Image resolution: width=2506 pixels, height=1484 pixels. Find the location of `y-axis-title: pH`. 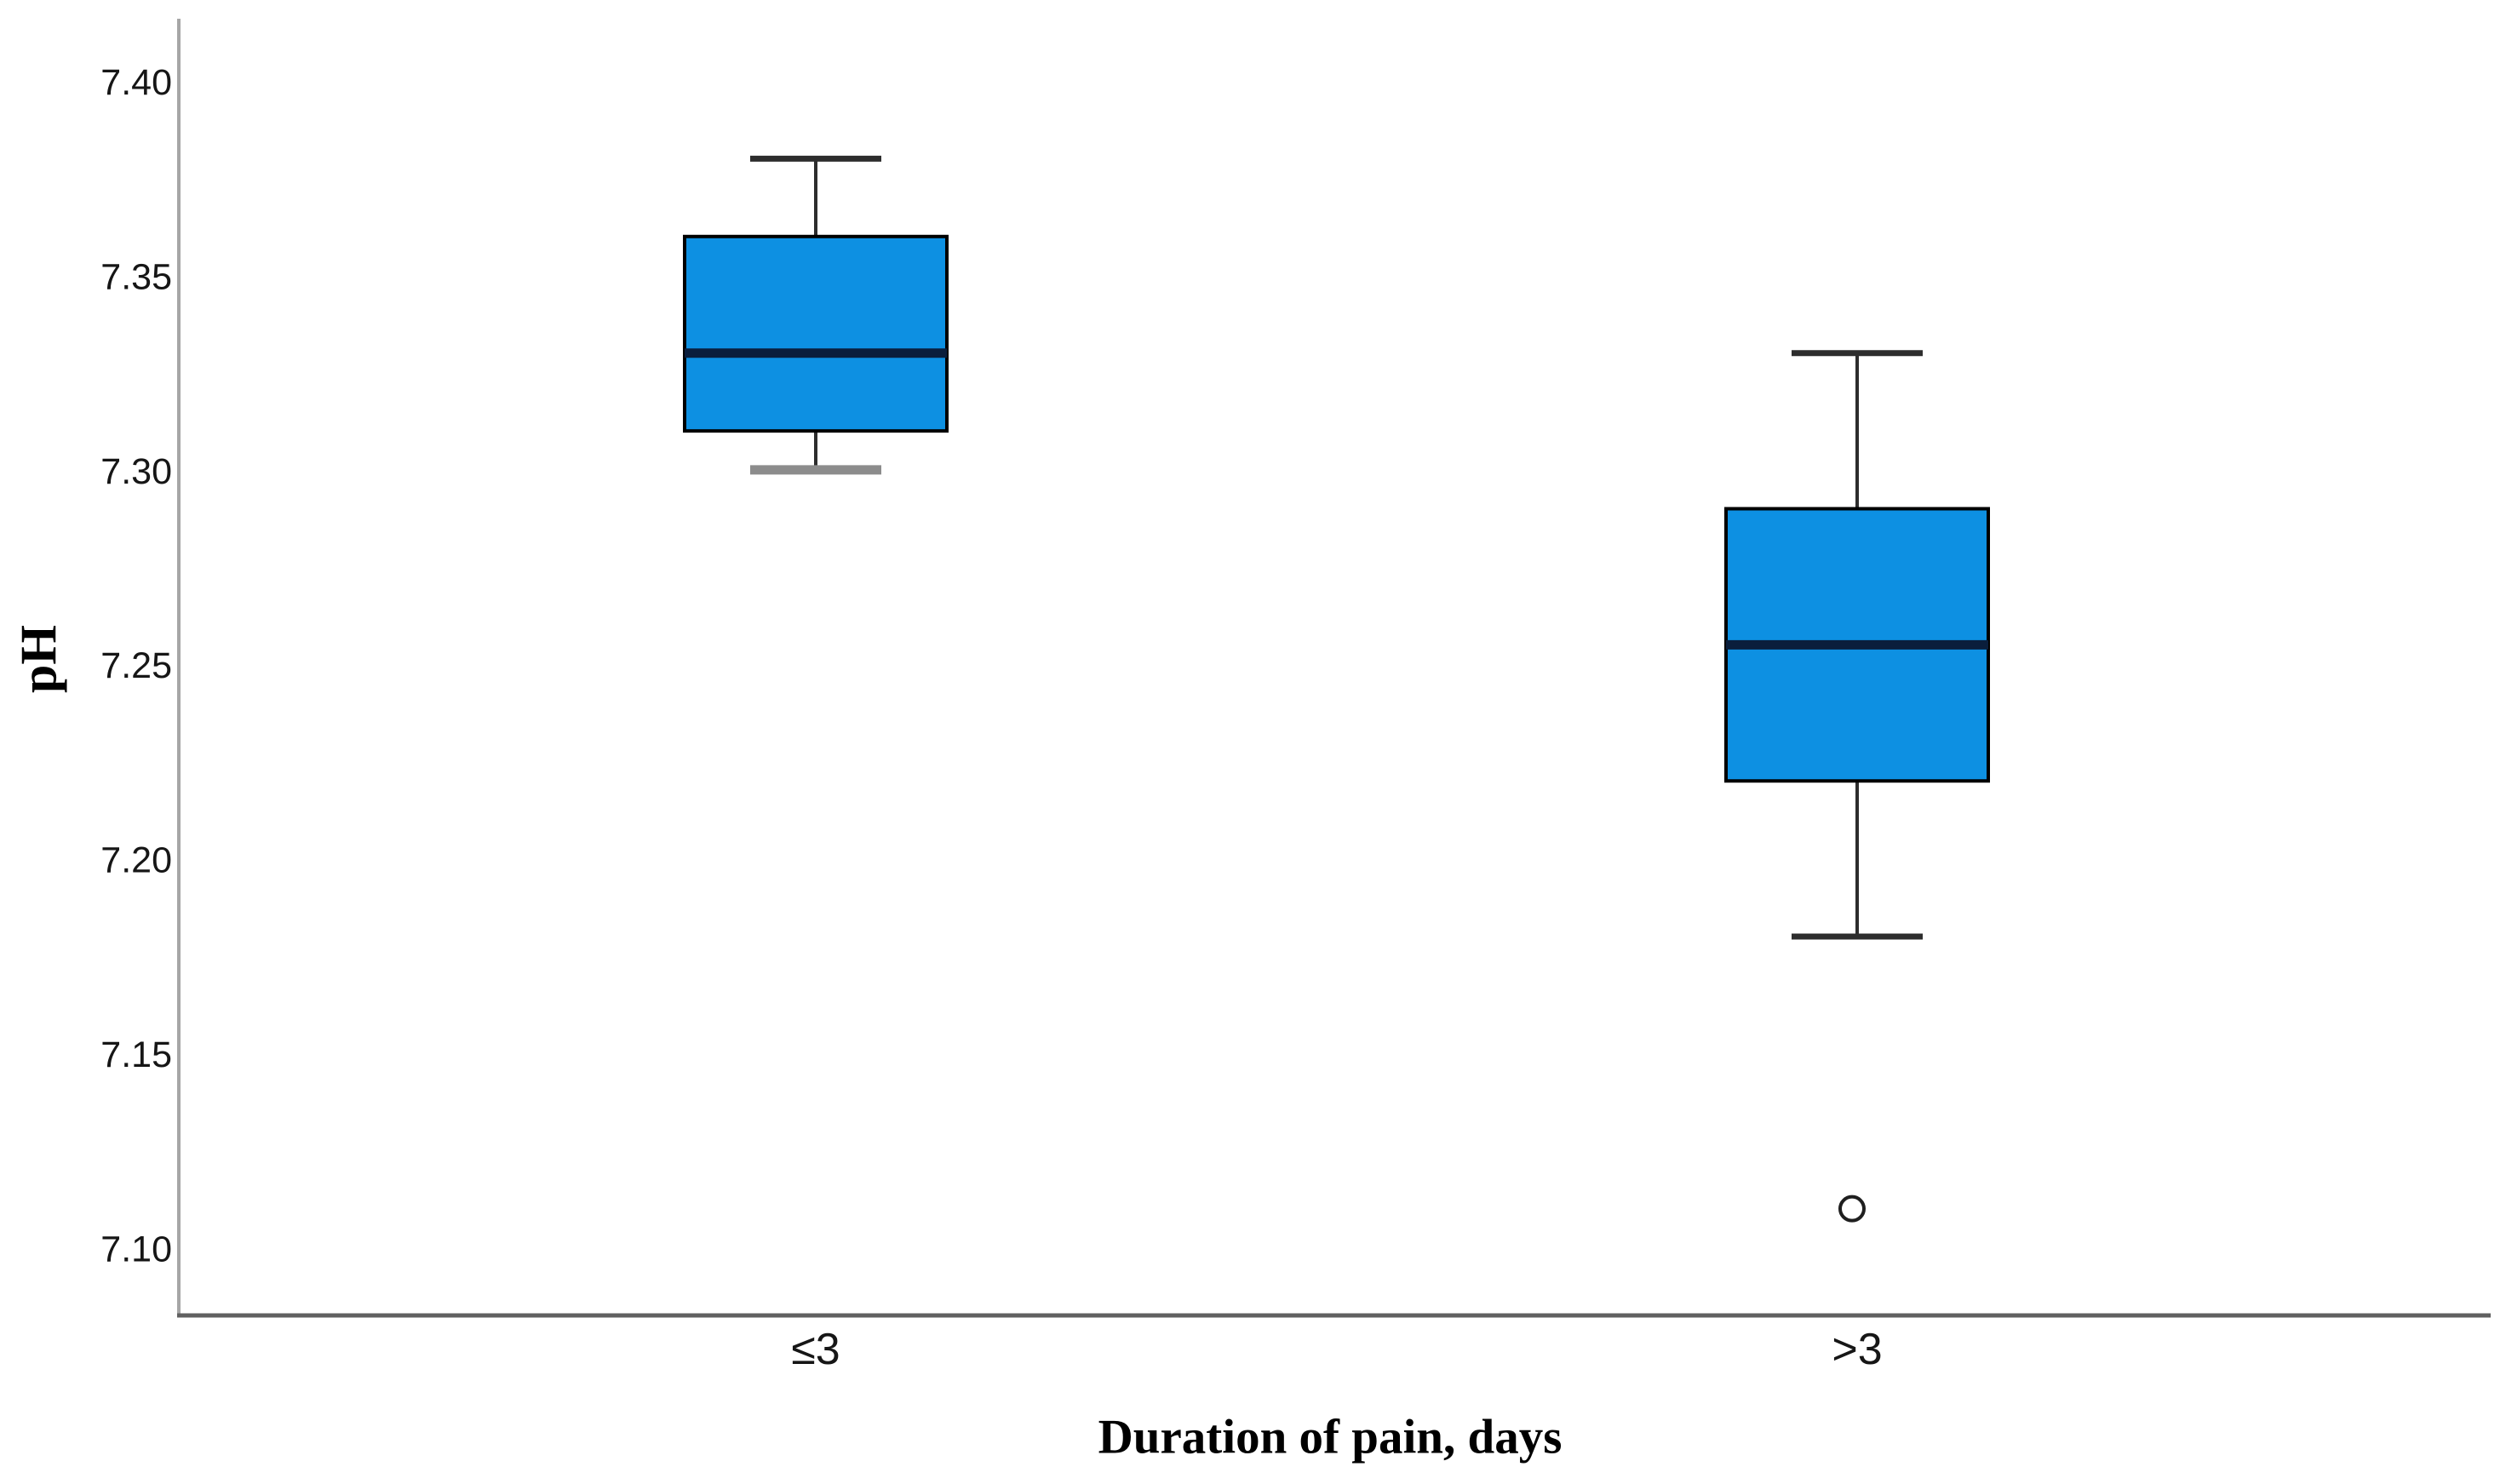

y-axis-title: pH is located at coordinates (38, 659).